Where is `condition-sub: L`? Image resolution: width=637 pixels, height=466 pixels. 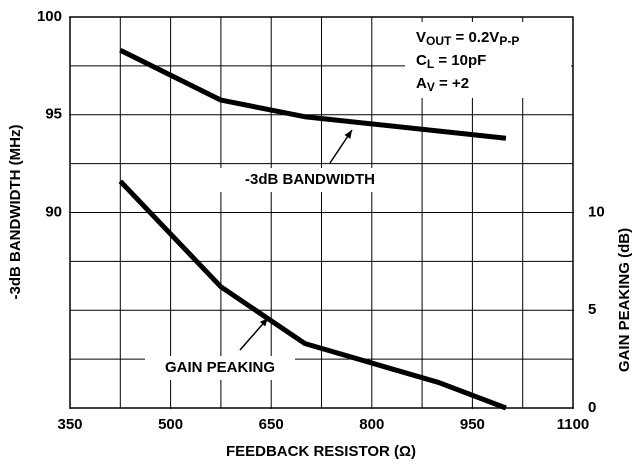 condition-sub: L is located at coordinates (430, 64).